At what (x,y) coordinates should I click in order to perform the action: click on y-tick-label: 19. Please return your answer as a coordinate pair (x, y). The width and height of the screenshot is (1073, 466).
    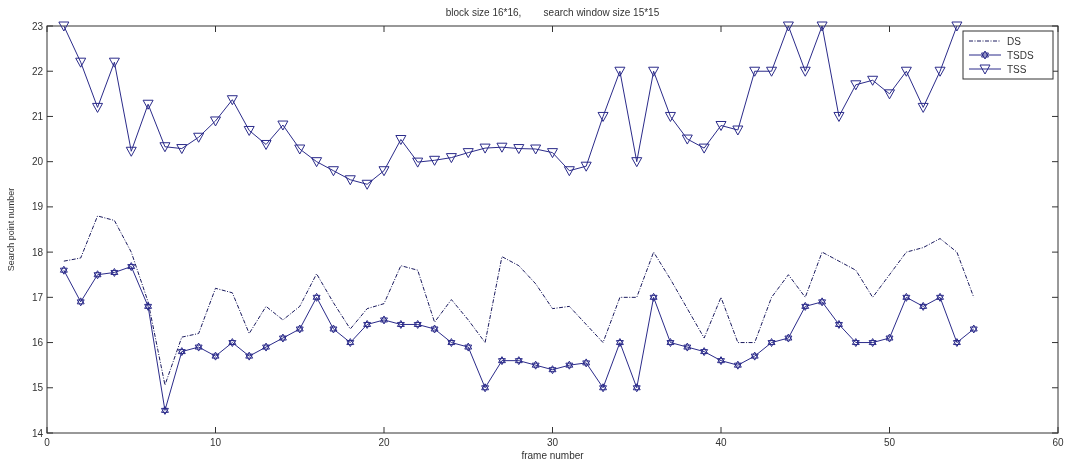
    Looking at the image, I should click on (37, 207).